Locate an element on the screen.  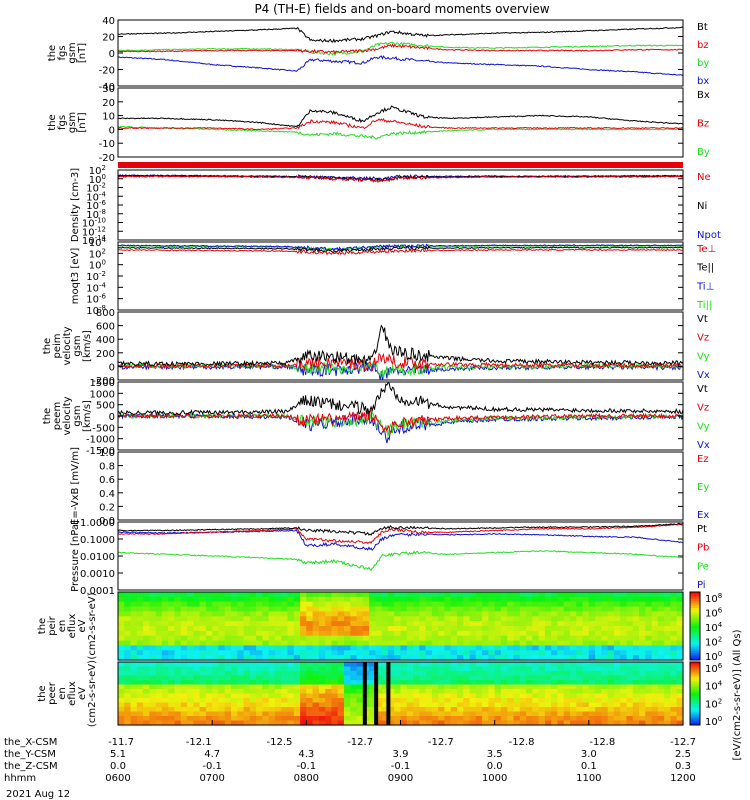
y-tick-label: 1.0000 is located at coordinates (97, 523).